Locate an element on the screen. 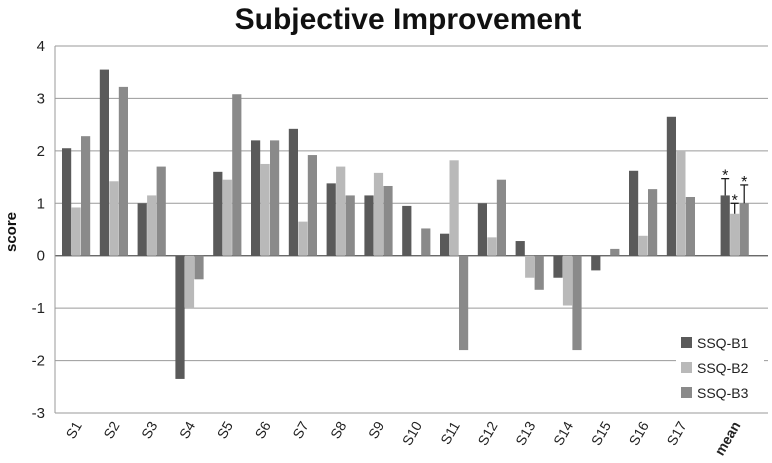 The height and width of the screenshot is (463, 772). y-axis-label: score is located at coordinates (11, 232).